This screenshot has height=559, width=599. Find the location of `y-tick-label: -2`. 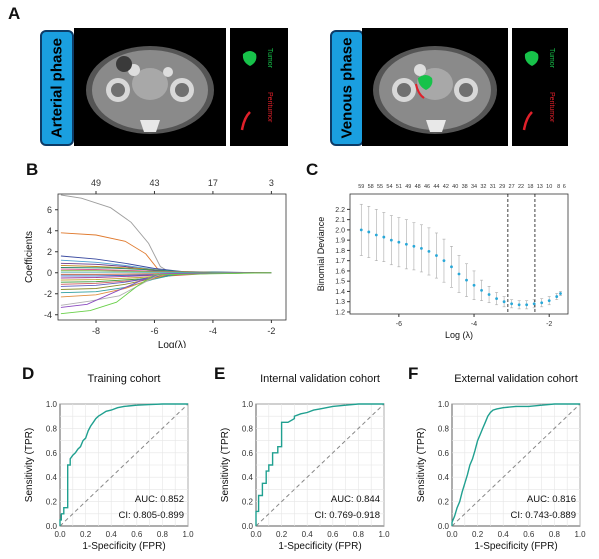

y-tick-label: -2 is located at coordinates (48, 294).